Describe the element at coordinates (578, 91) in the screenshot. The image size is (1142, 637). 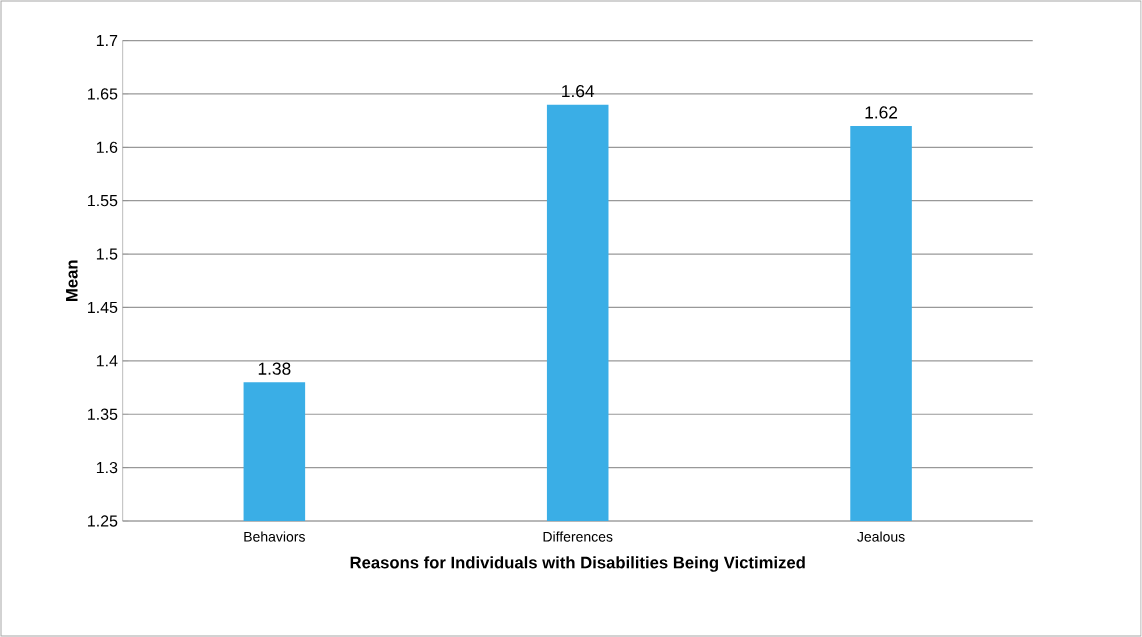
I see `data-label: 1.64` at that location.